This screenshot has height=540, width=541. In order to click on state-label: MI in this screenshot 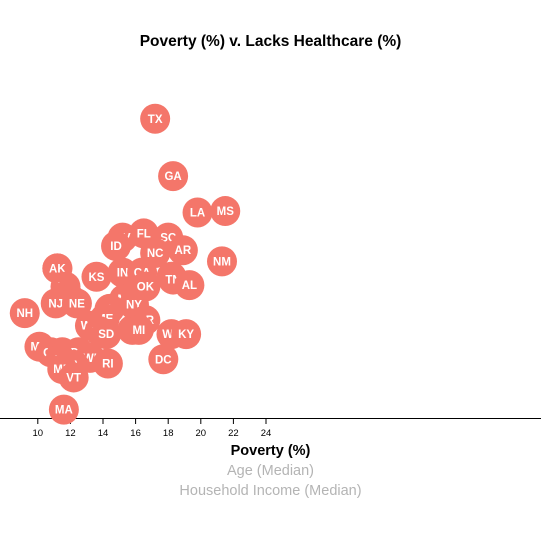, I will do `click(138, 331)`.